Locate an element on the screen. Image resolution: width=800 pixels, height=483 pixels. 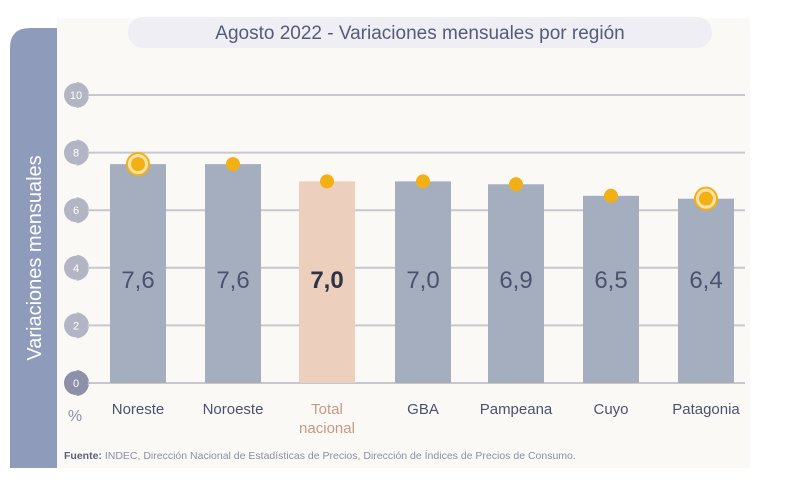
source-label: Fuente: is located at coordinates (83, 456).